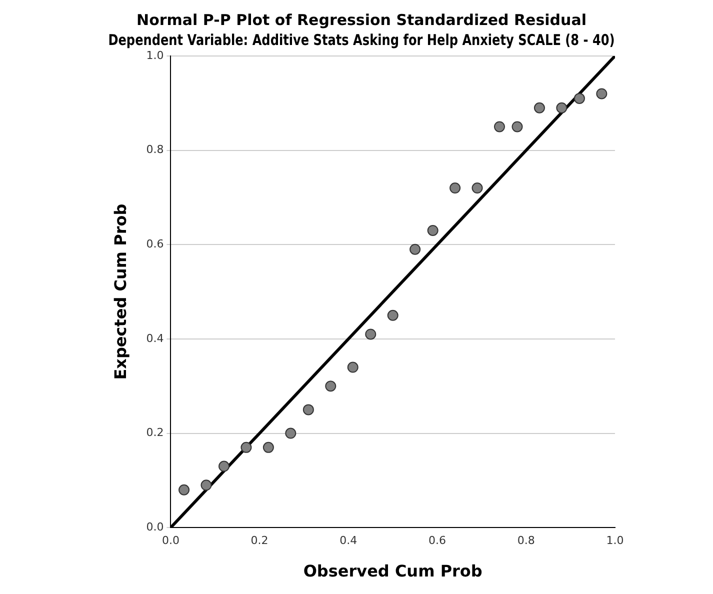  What do you see at coordinates (155, 338) in the screenshot?
I see `y-tick-label: 0.4` at bounding box center [155, 338].